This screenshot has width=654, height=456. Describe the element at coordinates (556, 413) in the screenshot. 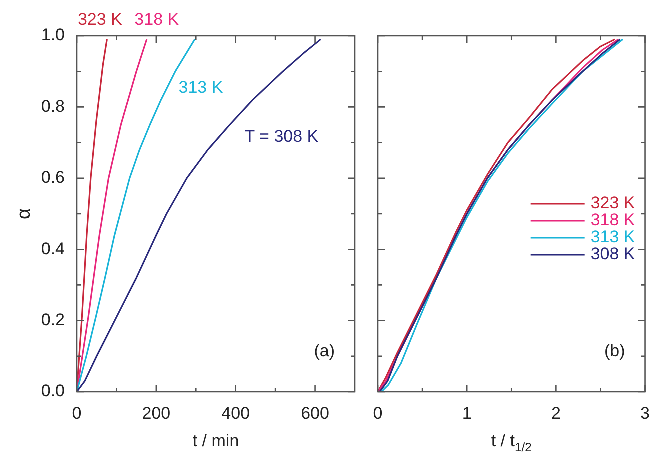

I see `x-tick-label: 2` at that location.